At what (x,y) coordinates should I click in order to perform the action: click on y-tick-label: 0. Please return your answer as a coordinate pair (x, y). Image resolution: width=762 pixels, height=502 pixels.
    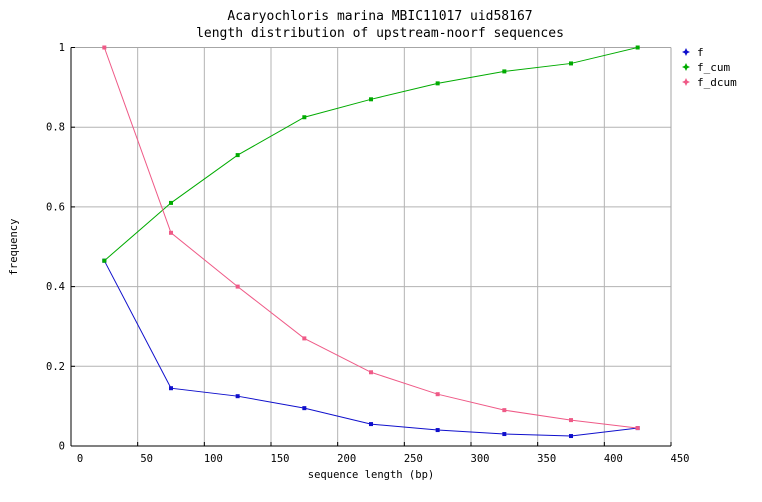
    Looking at the image, I should click on (62, 447).